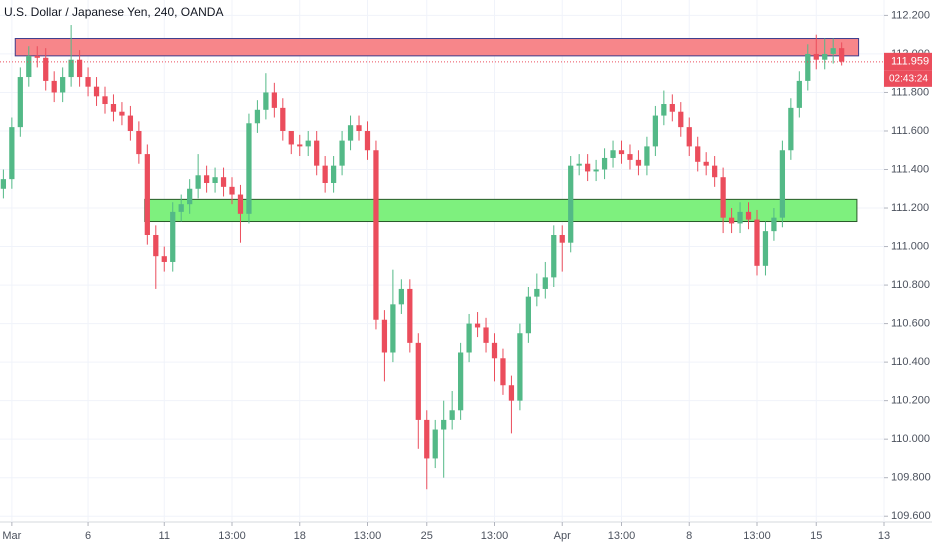 The width and height of the screenshot is (932, 550). What do you see at coordinates (911, 516) in the screenshot?
I see `y-tick-label: 109.600` at bounding box center [911, 516].